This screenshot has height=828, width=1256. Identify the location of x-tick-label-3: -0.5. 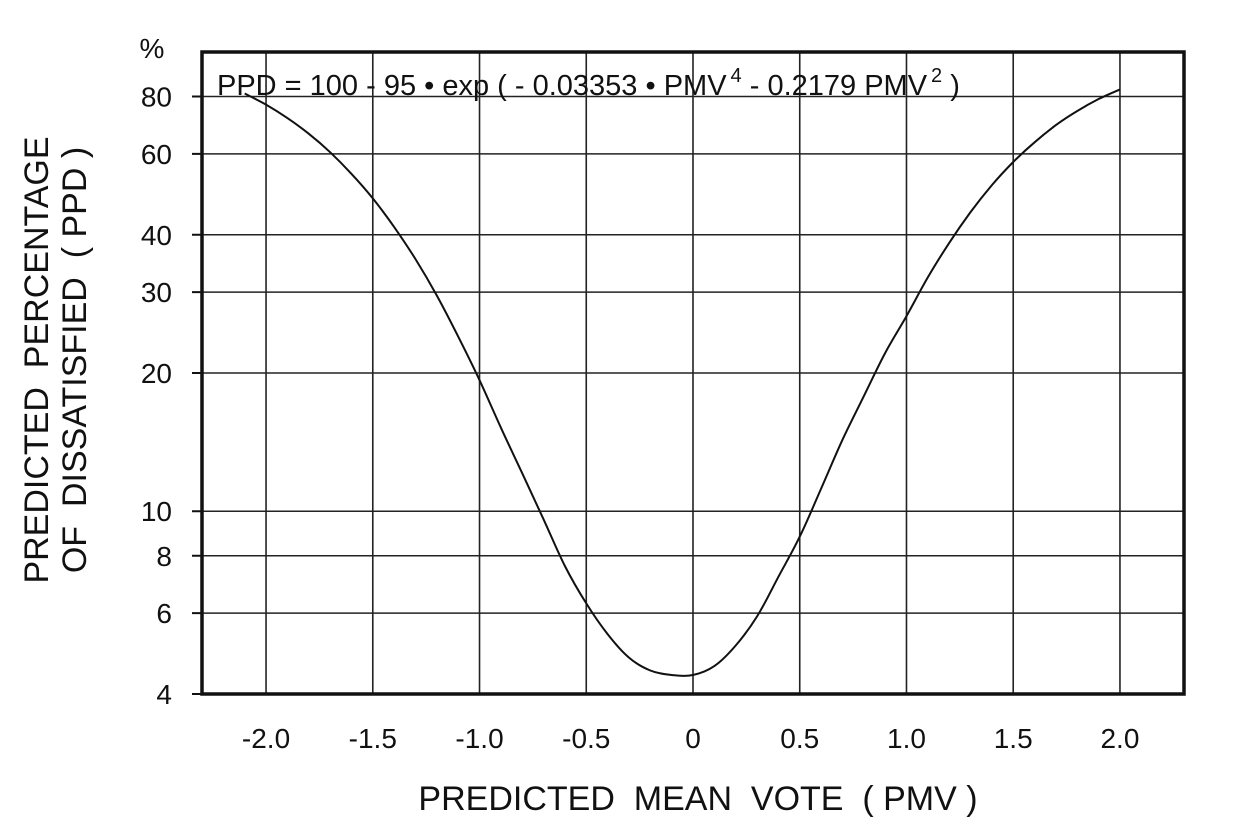
(586, 738).